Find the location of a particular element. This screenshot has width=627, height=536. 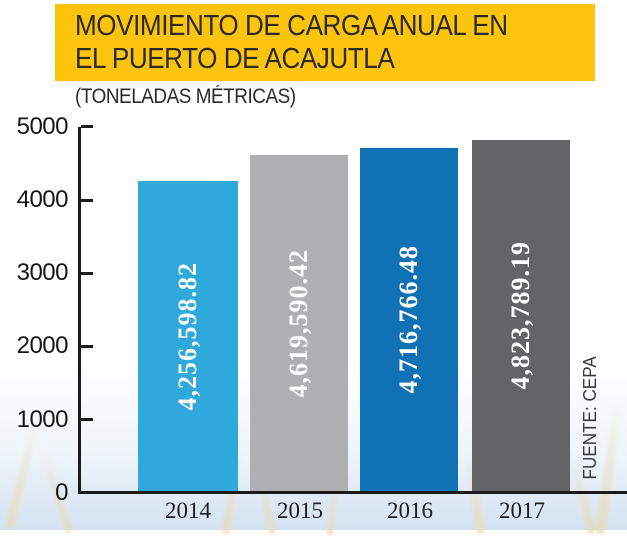

bar-2017: 4,823,789.19 is located at coordinates (521, 315).